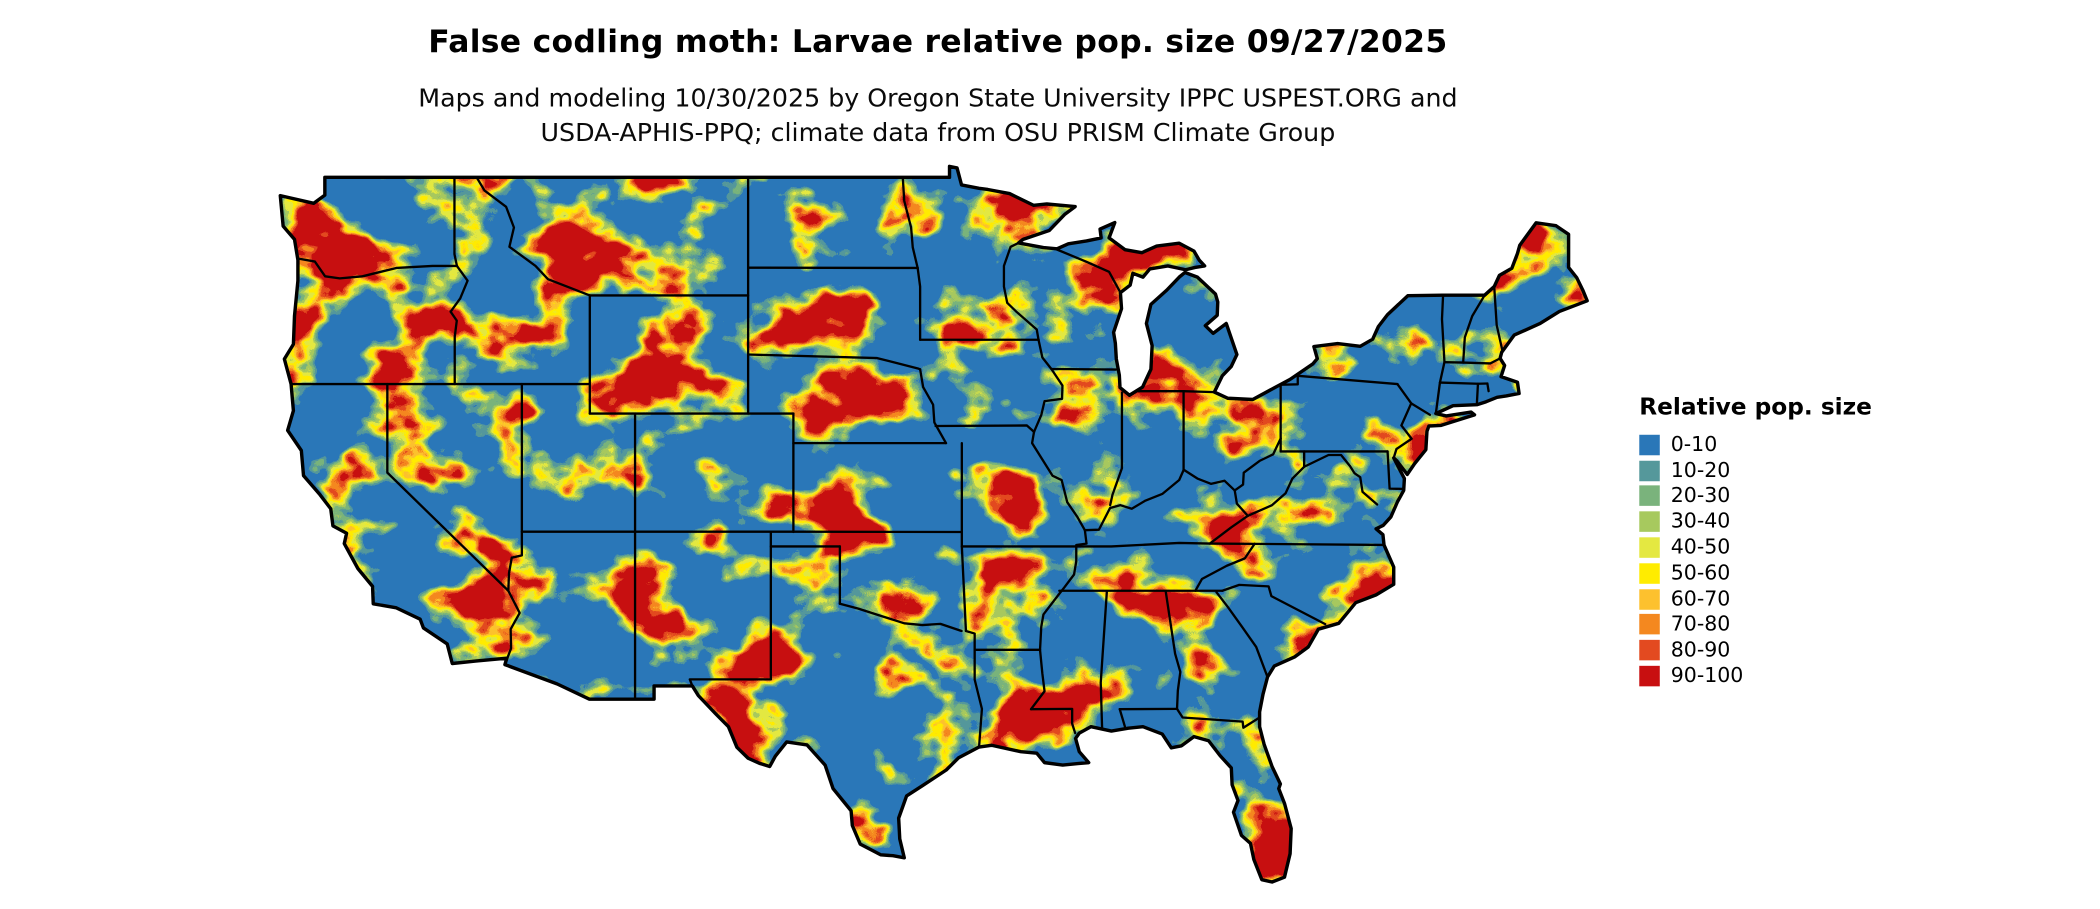 The width and height of the screenshot is (2100, 909). Describe the element at coordinates (1755, 496) in the screenshot. I see `legend-item: 20-30` at that location.